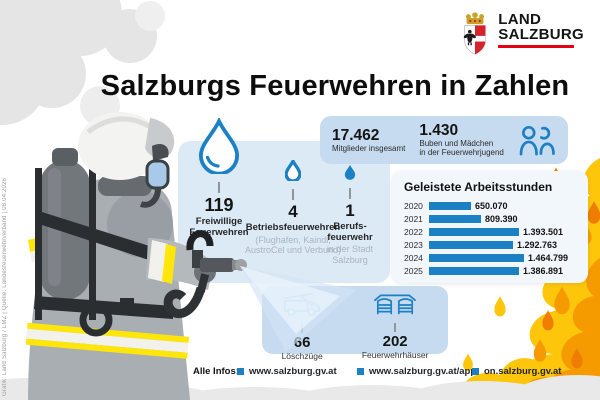 The width and height of the screenshot is (600, 400). Describe the element at coordinates (395, 355) in the screenshot. I see `fire-stations-label: Feuerwehrhäuser` at that location.